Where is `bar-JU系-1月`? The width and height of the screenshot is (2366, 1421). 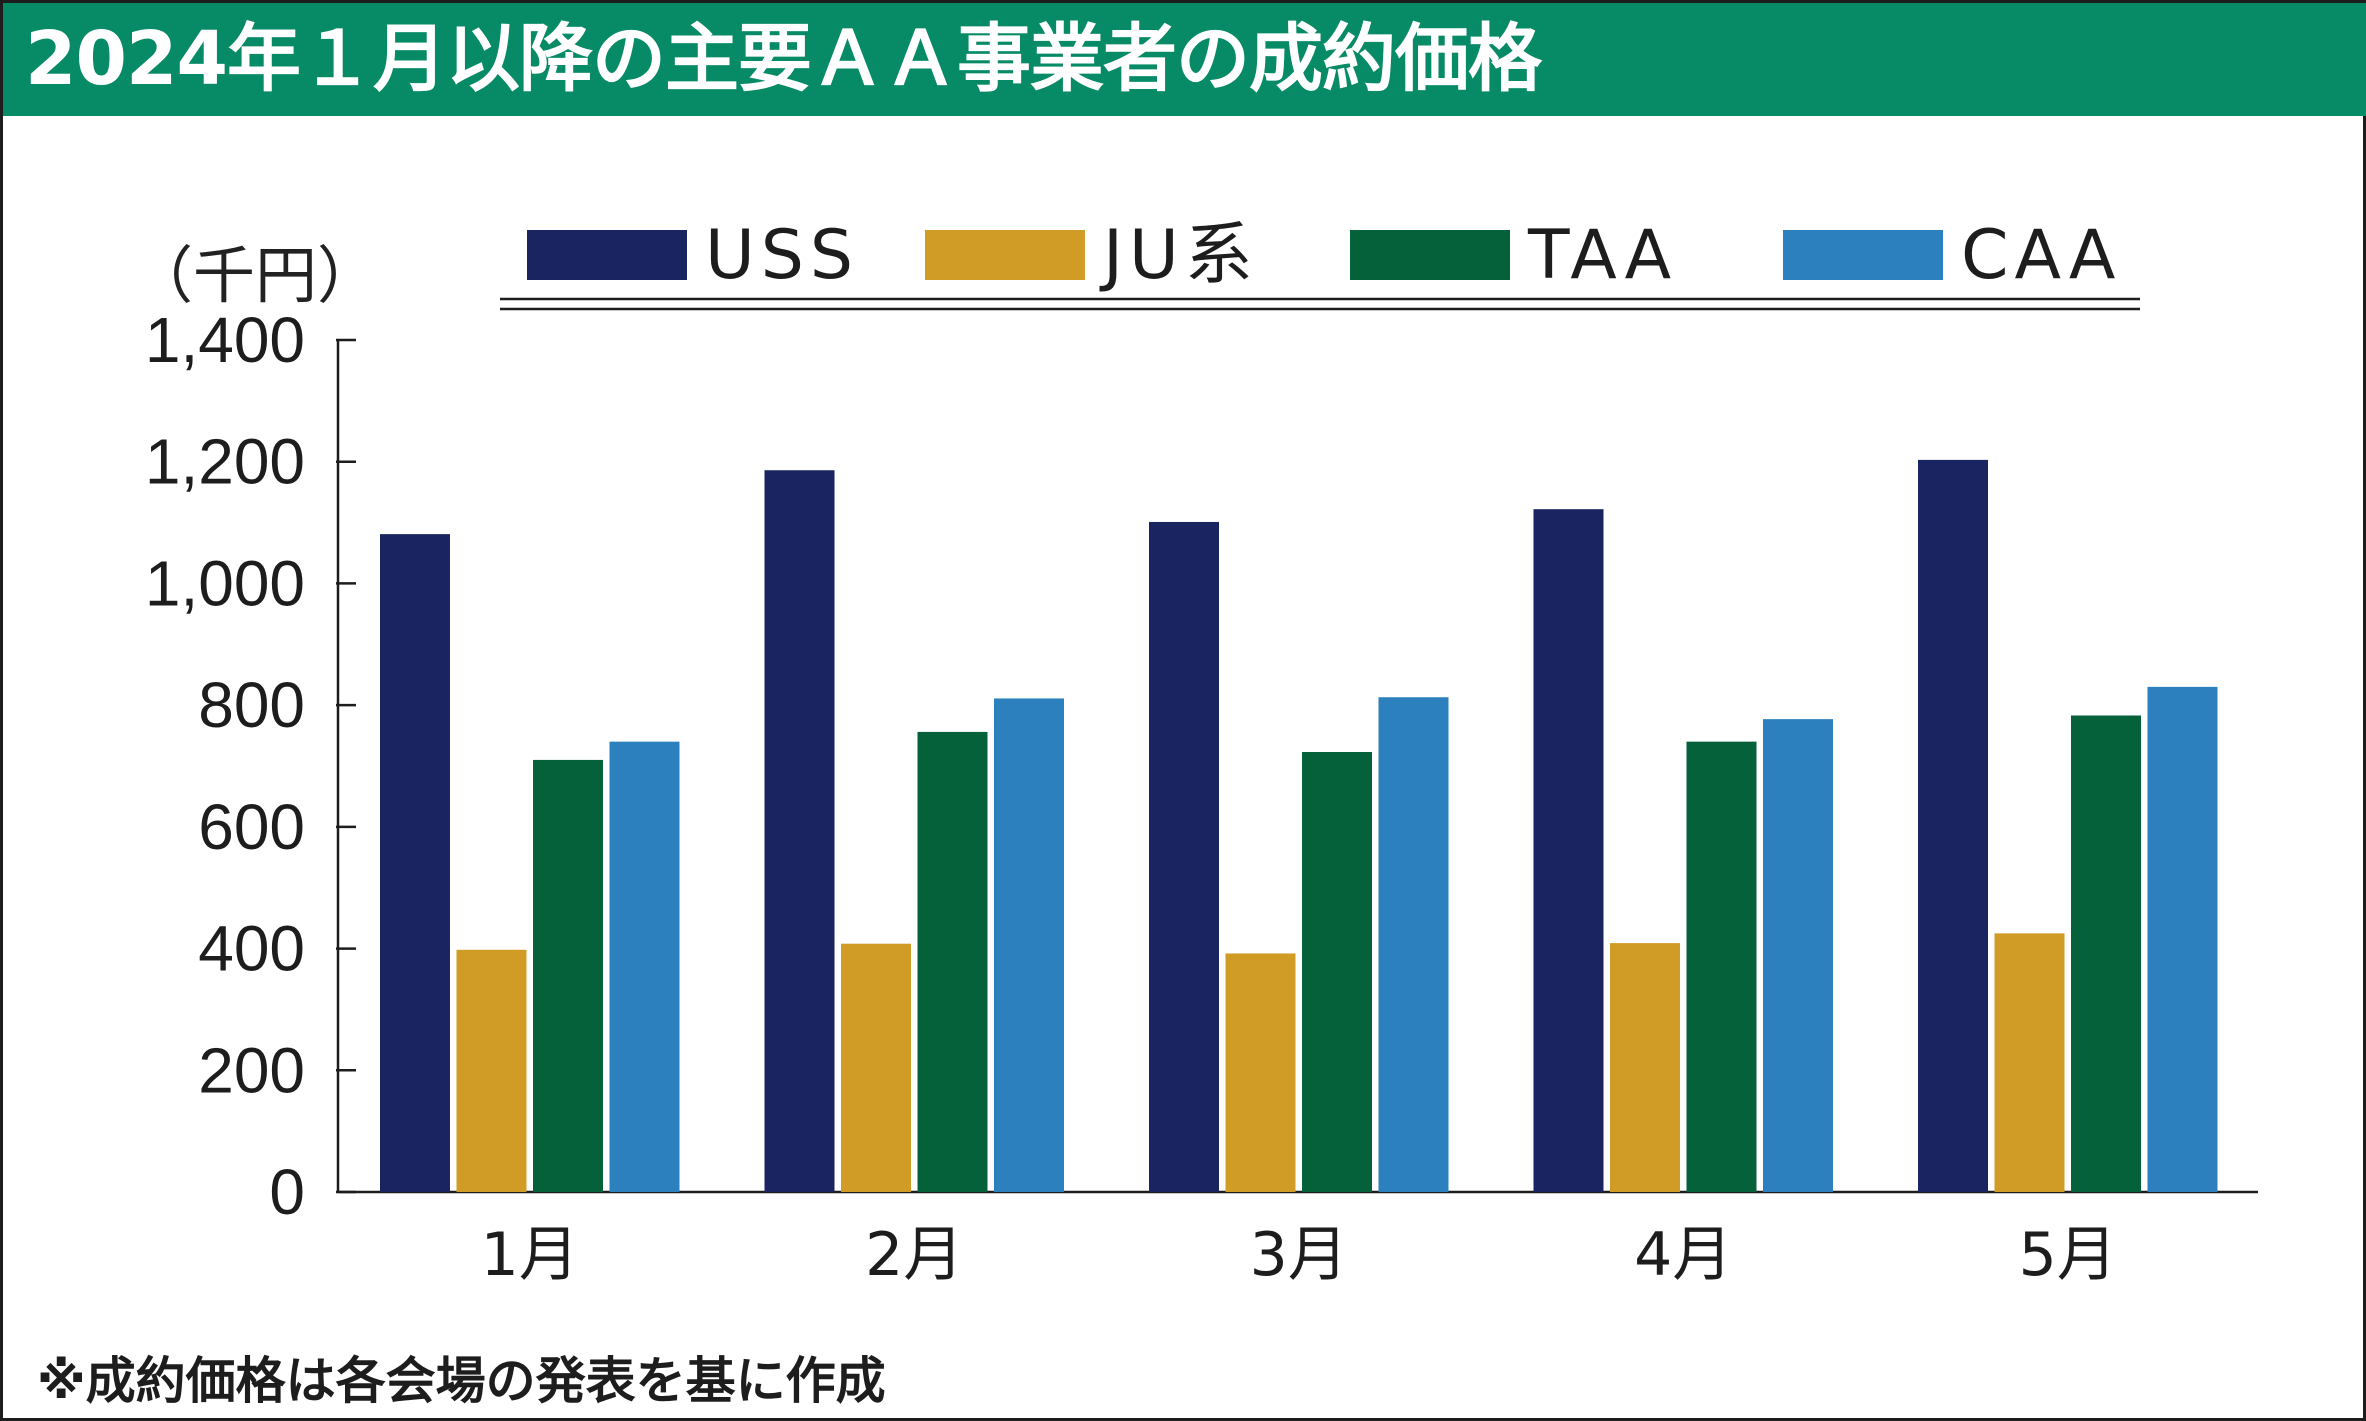
bar-JU系-1月 is located at coordinates (491, 1070).